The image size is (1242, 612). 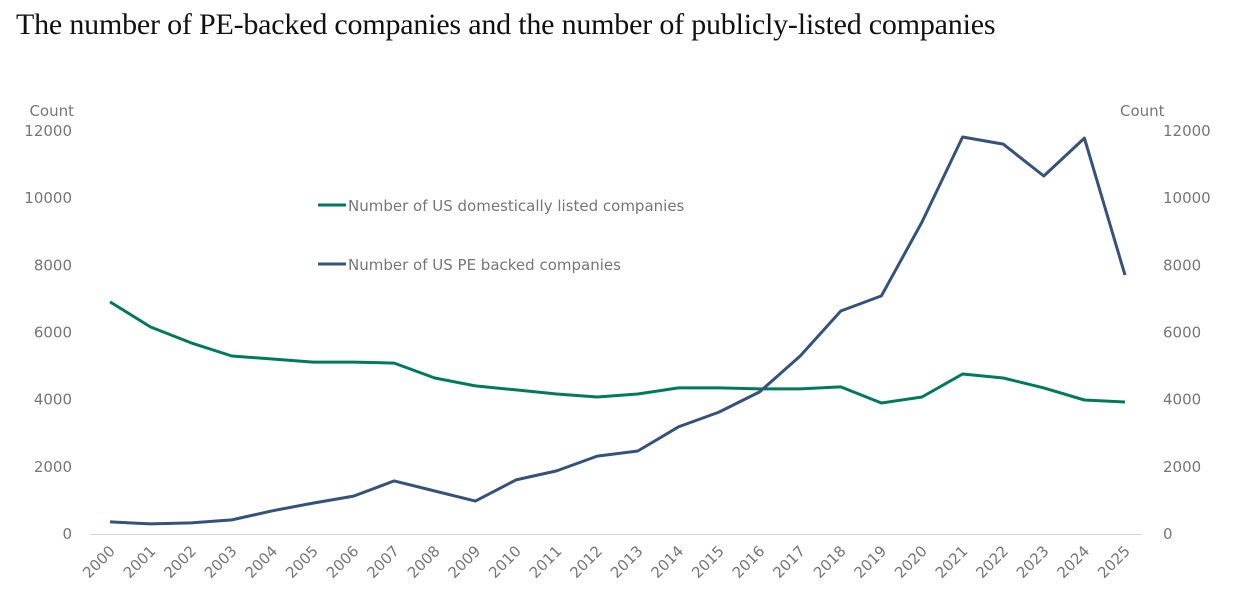 What do you see at coordinates (546, 562) in the screenshot?
I see `x-axis-tick-label: 2011` at bounding box center [546, 562].